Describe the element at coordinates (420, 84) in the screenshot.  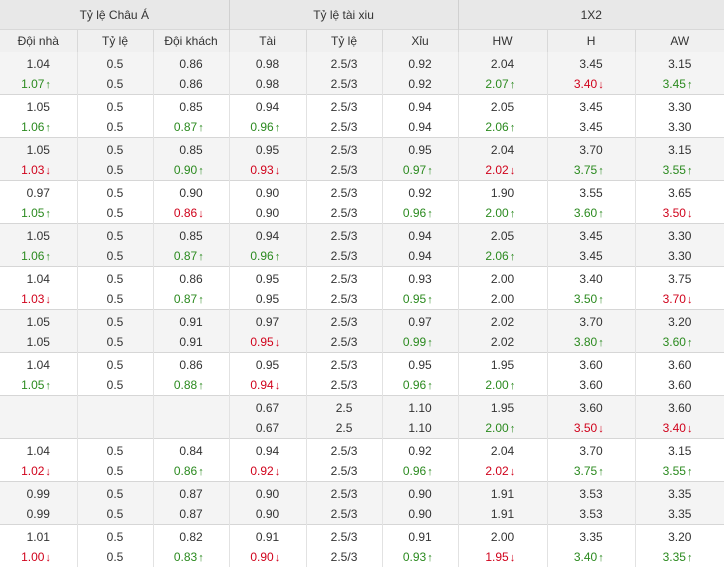
I see `cell-under: 0.92` at that location.